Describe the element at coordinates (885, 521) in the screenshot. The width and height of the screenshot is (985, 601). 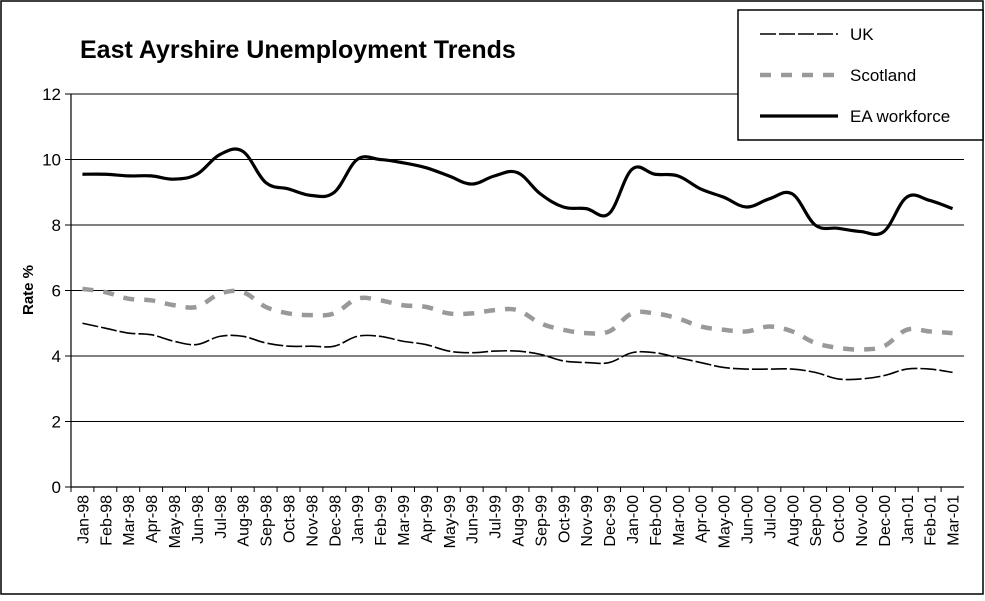
I see `x-tick-label: Dec-00` at that location.